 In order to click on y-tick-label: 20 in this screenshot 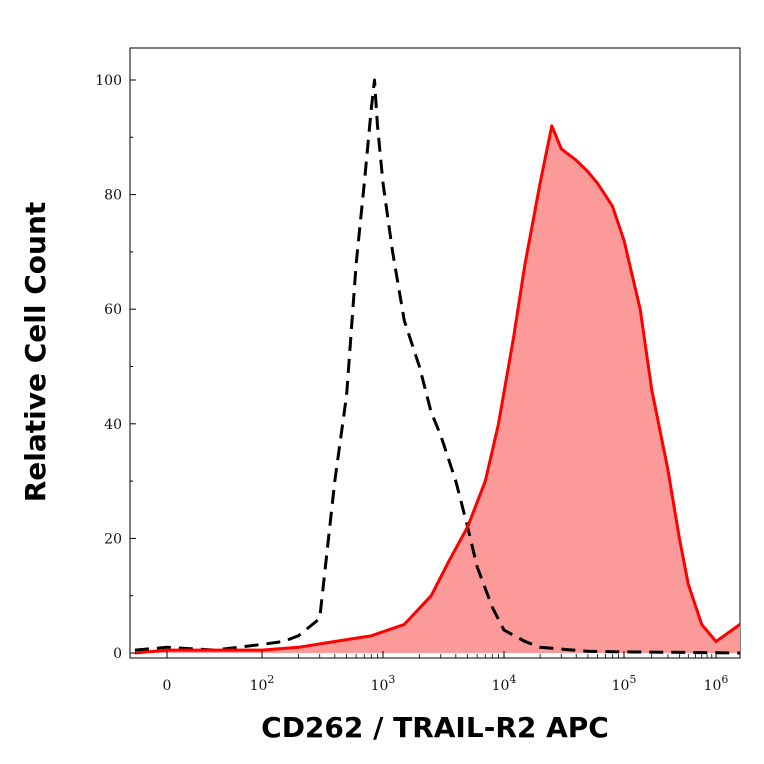, I will do `click(113, 539)`.